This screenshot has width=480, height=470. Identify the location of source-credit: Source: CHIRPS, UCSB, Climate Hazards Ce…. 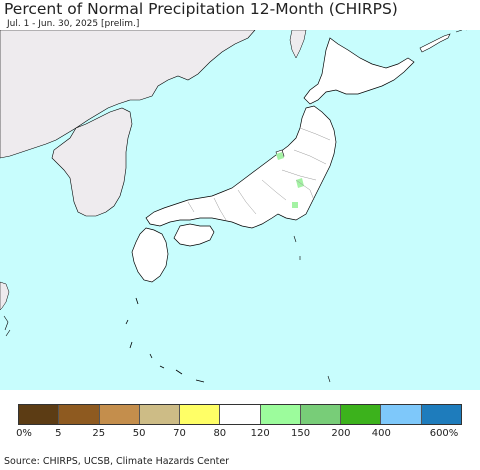
(117, 461).